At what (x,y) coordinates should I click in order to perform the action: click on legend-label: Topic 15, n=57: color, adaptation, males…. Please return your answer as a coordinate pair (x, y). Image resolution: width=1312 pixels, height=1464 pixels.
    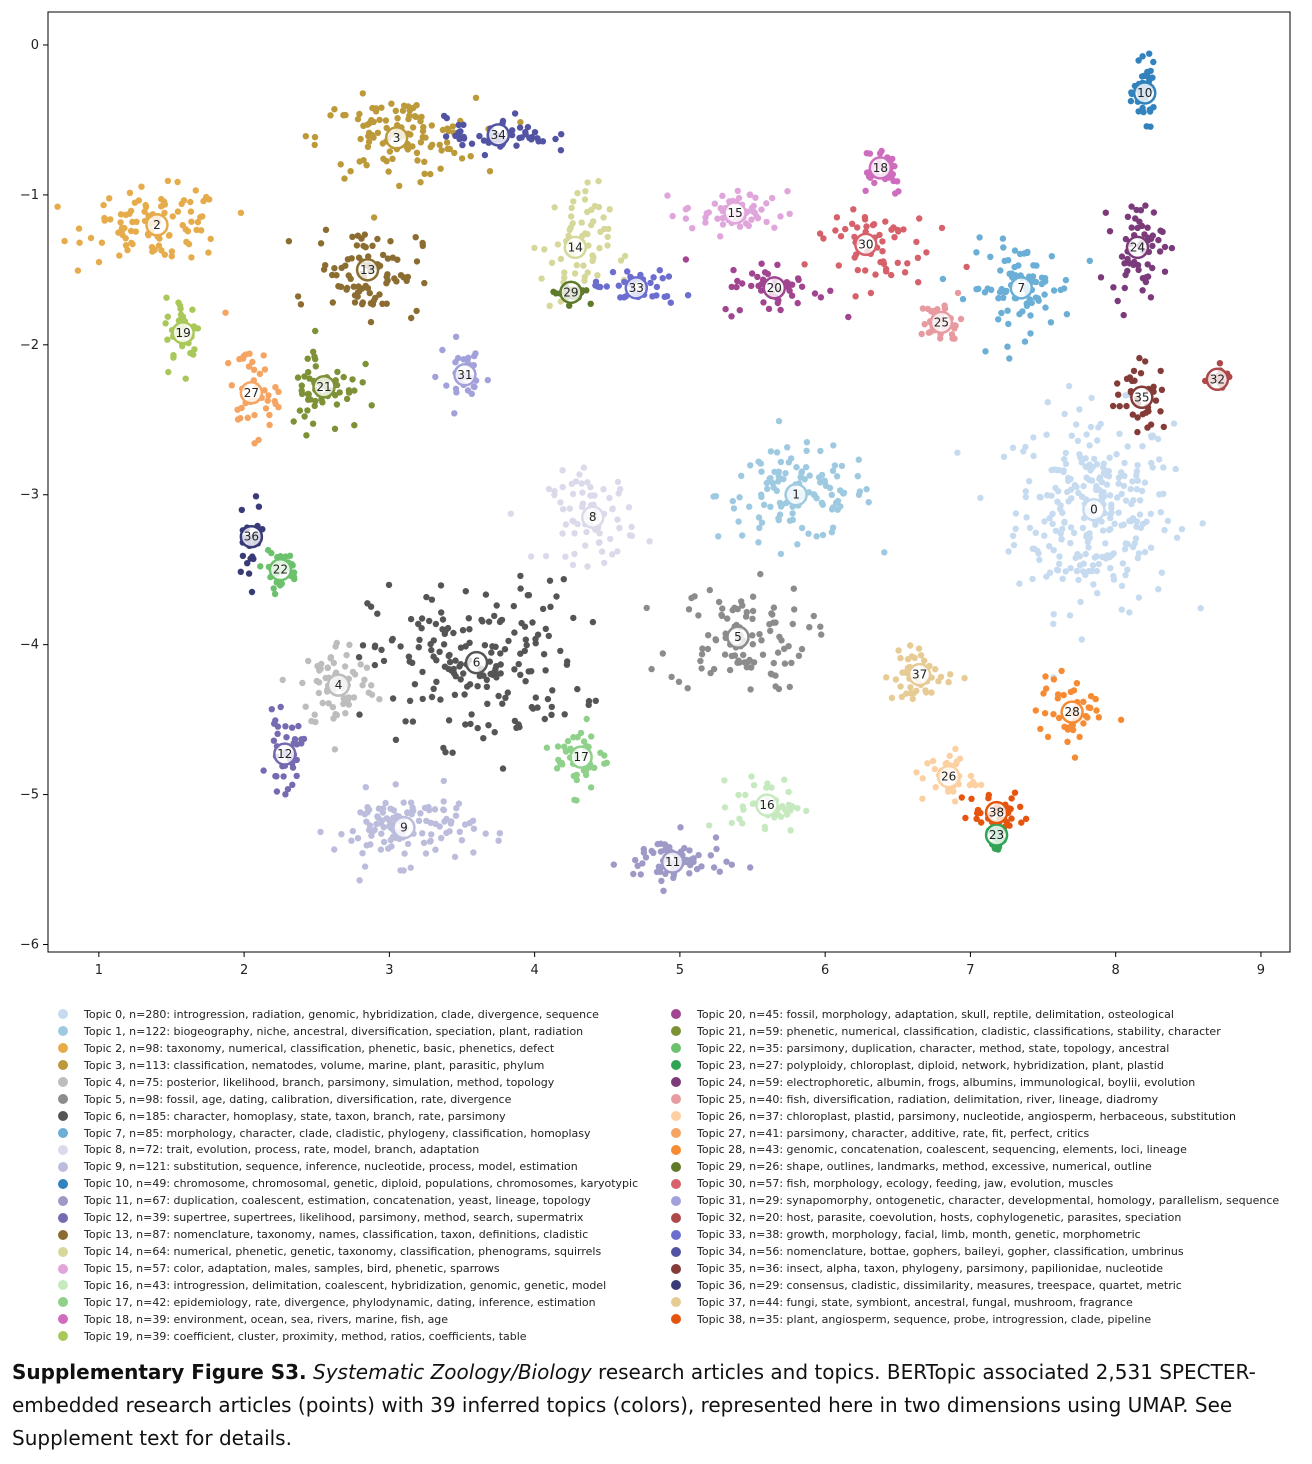
    Looking at the image, I should click on (292, 1269).